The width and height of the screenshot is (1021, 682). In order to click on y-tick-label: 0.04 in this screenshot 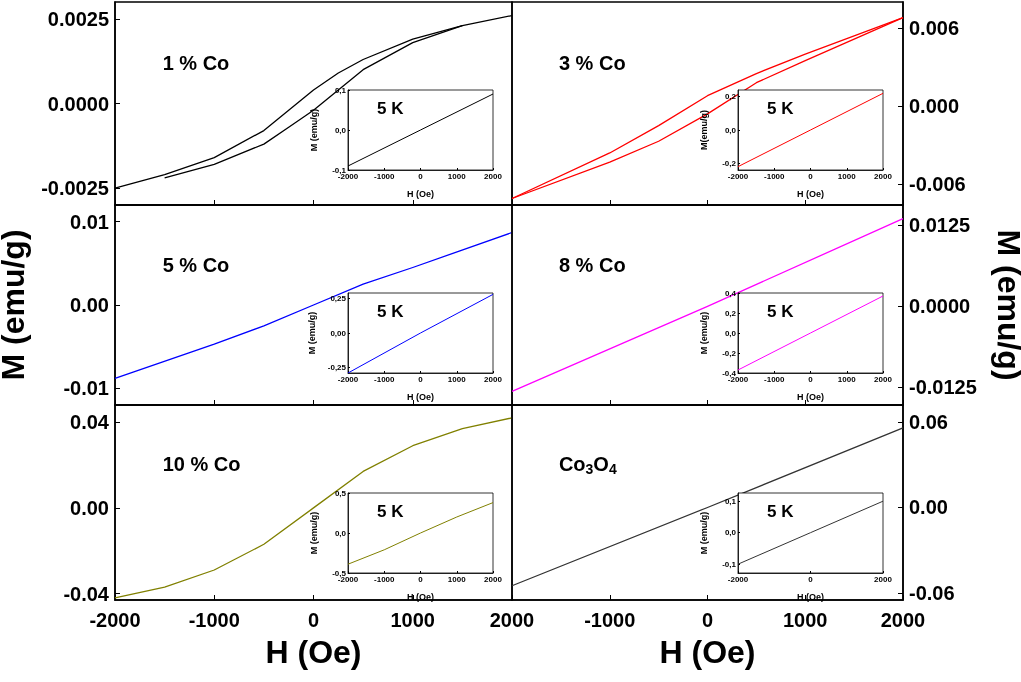, I will do `click(90, 422)`.